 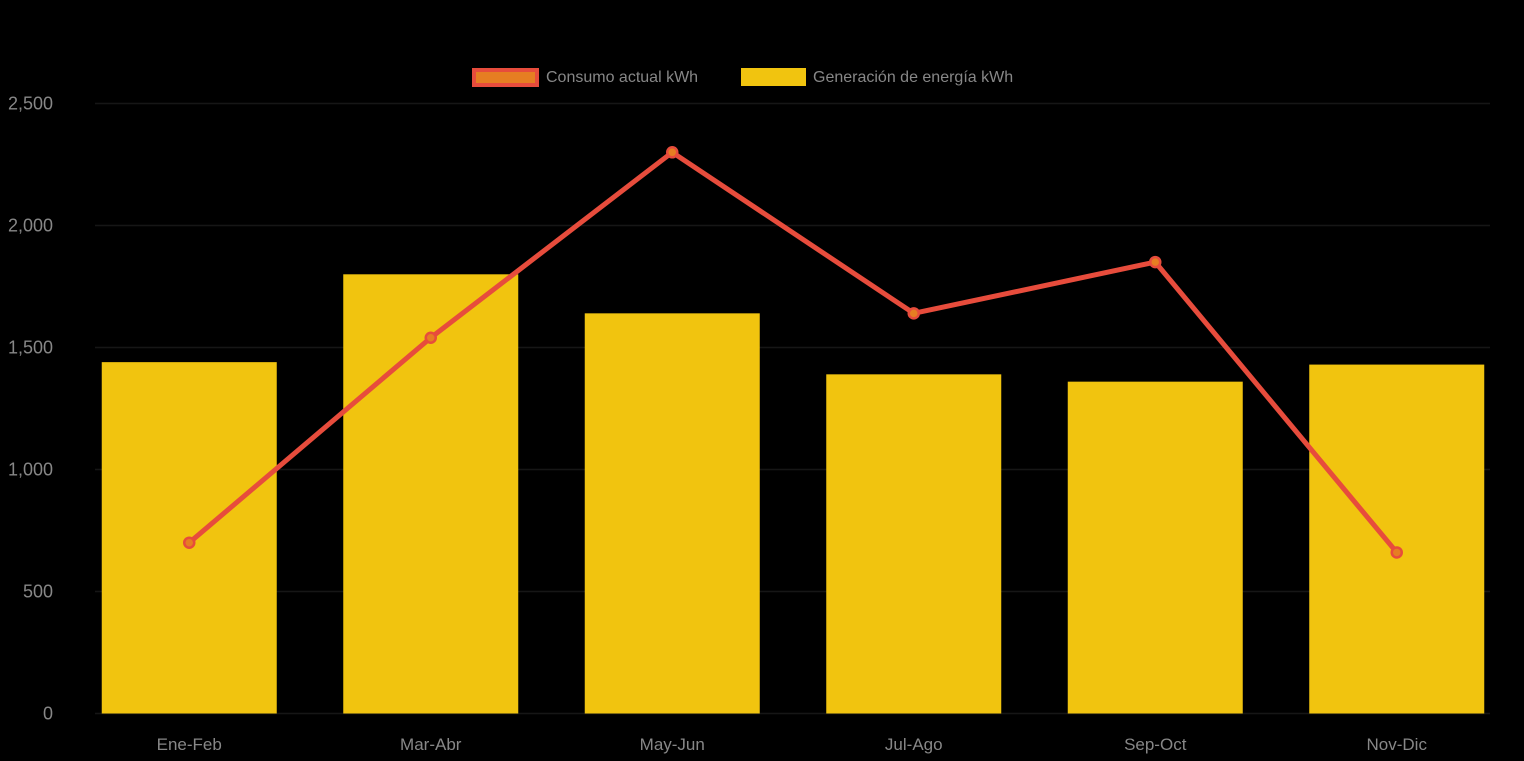 What do you see at coordinates (913, 77) in the screenshot?
I see `legend-label-generacion: Generación de energía kWh` at bounding box center [913, 77].